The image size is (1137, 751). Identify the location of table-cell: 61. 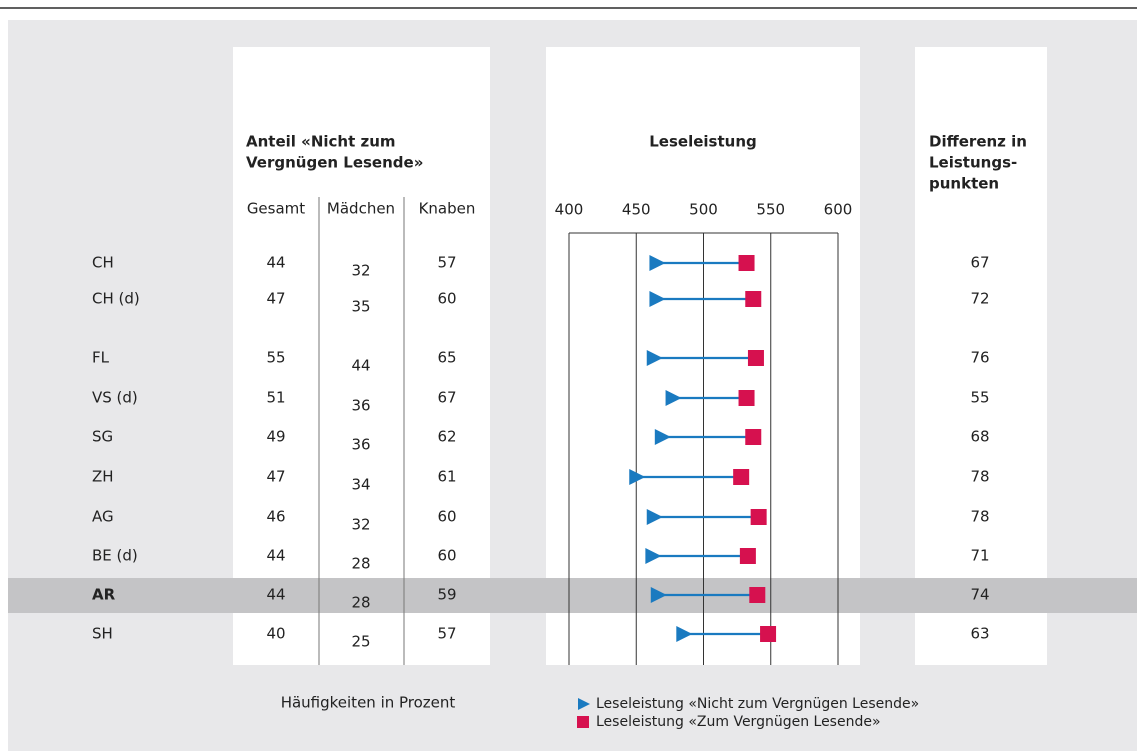
(446, 477).